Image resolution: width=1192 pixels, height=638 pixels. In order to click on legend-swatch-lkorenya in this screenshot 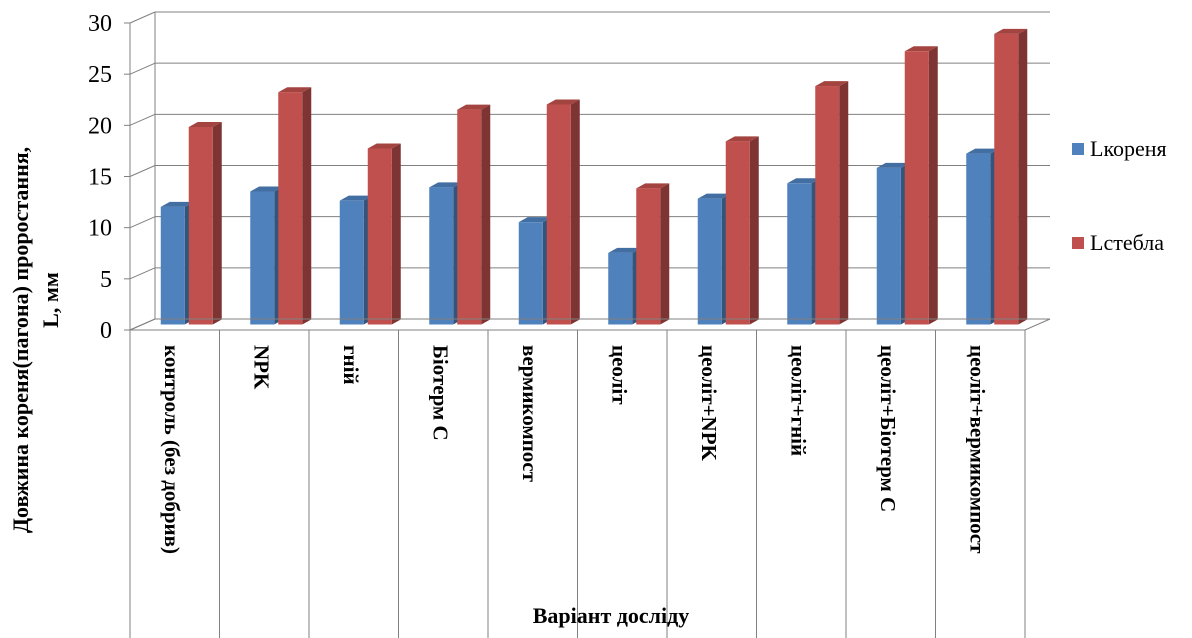, I will do `click(1078, 149)`.